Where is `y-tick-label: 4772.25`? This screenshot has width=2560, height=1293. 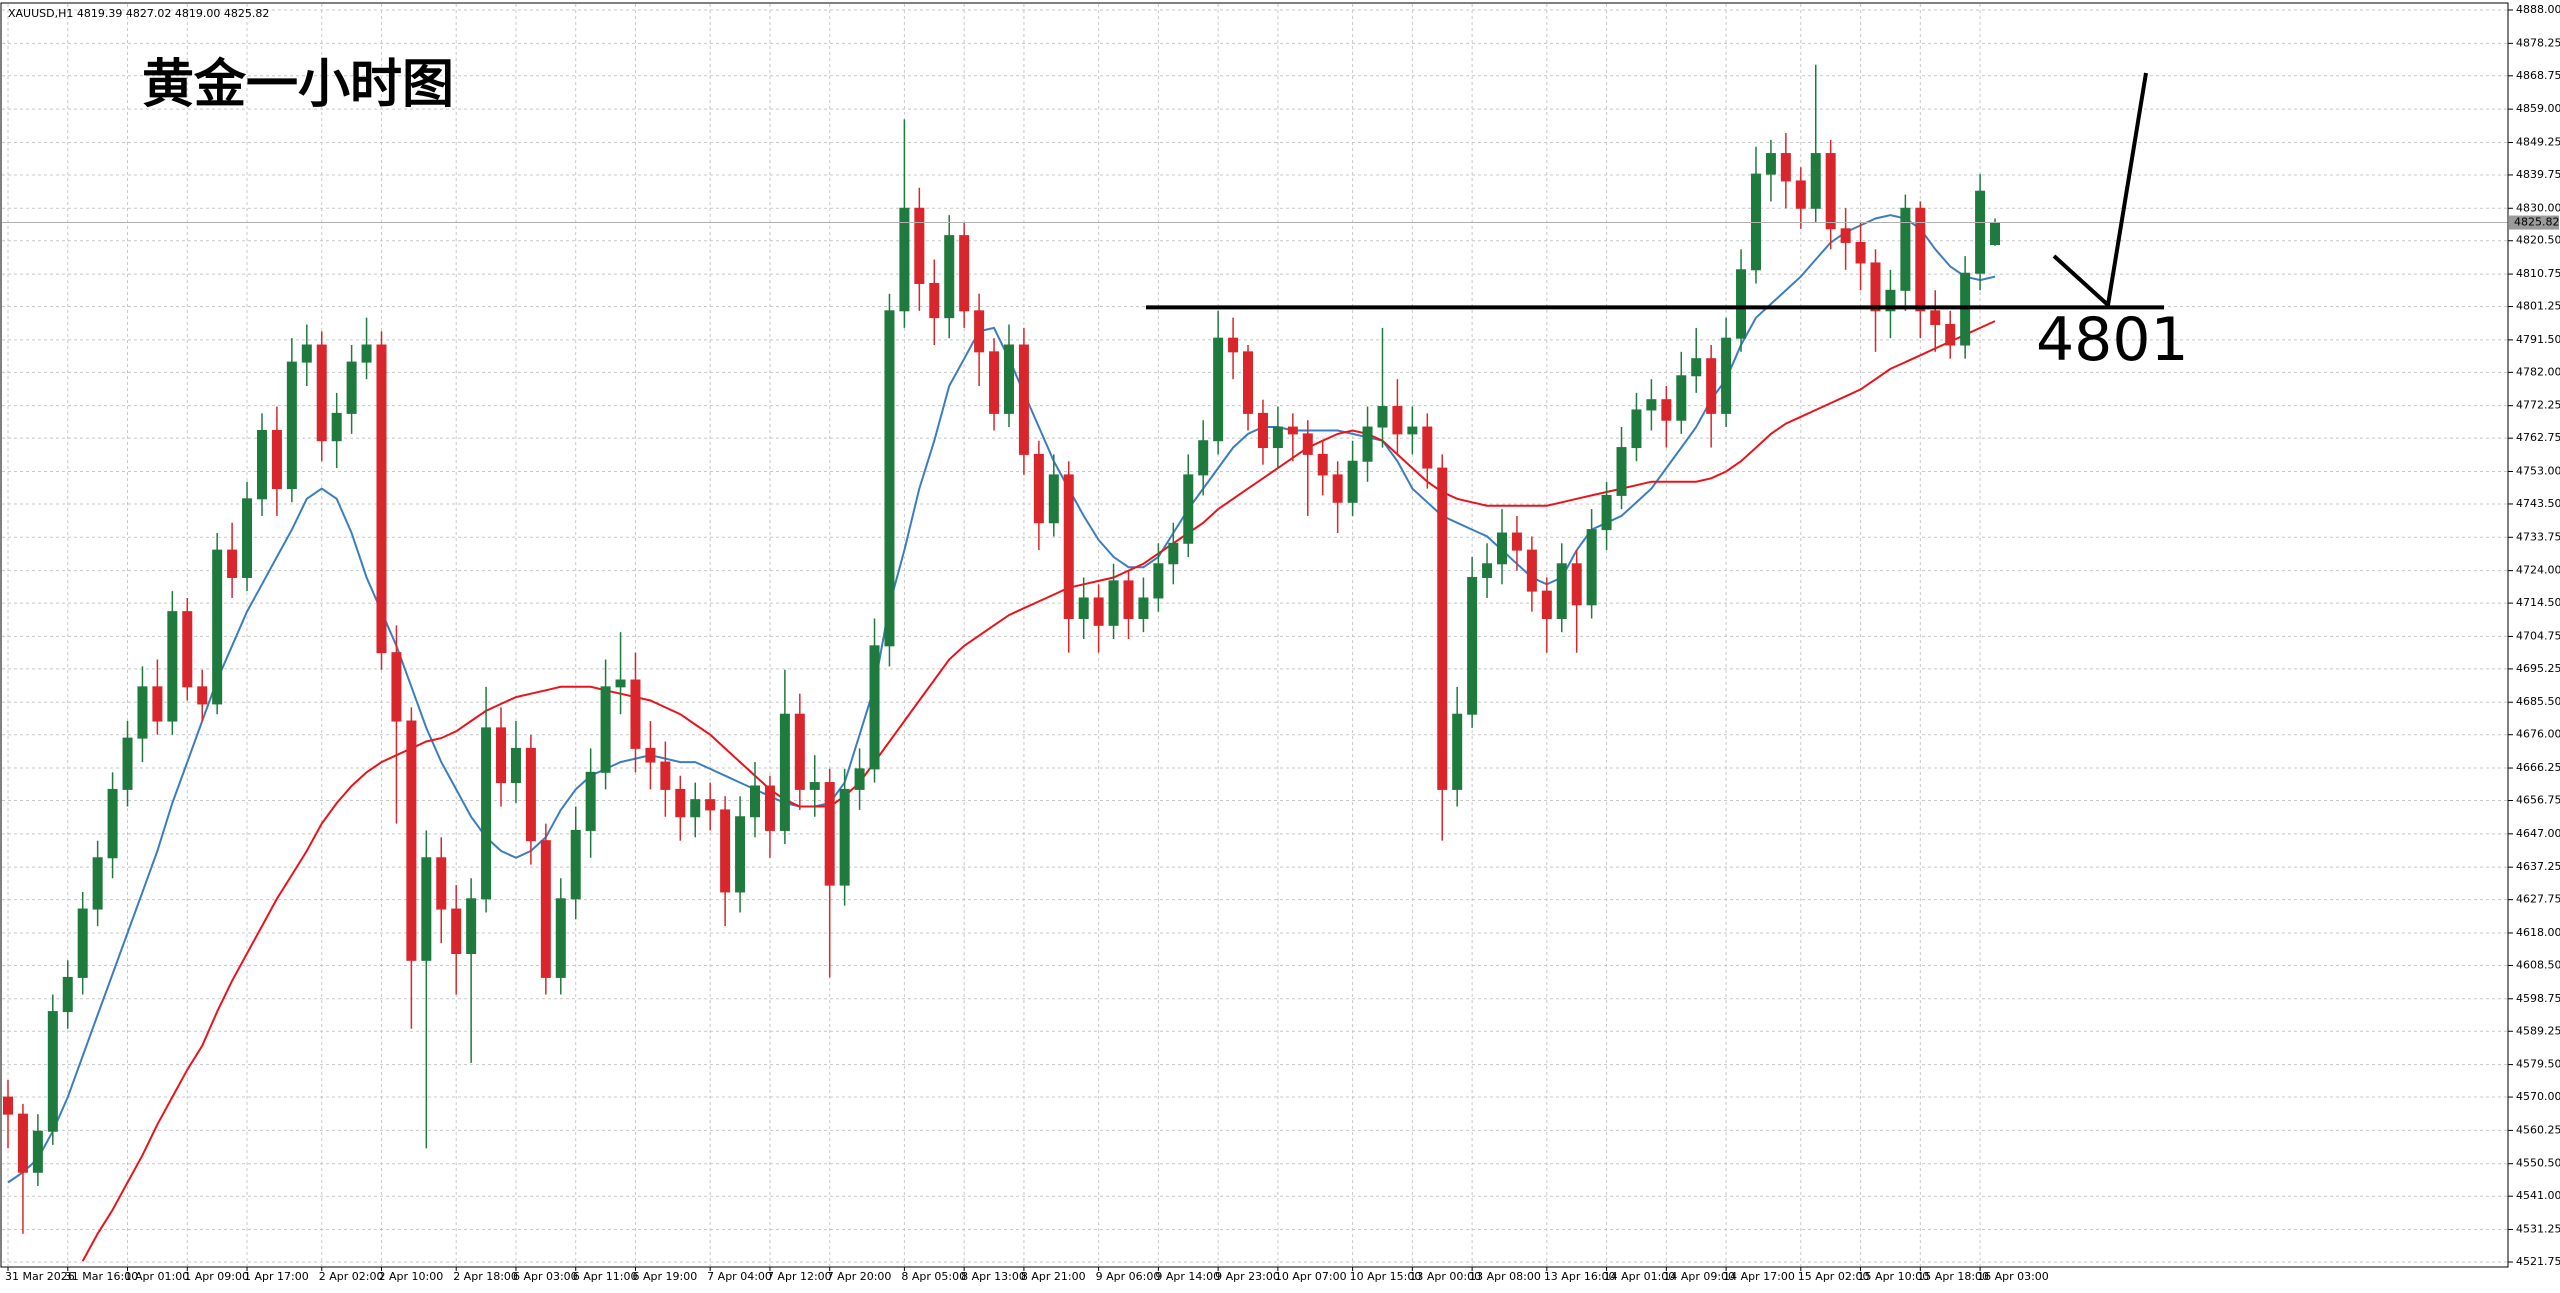 y-tick-label: 4772.25 is located at coordinates (2538, 405).